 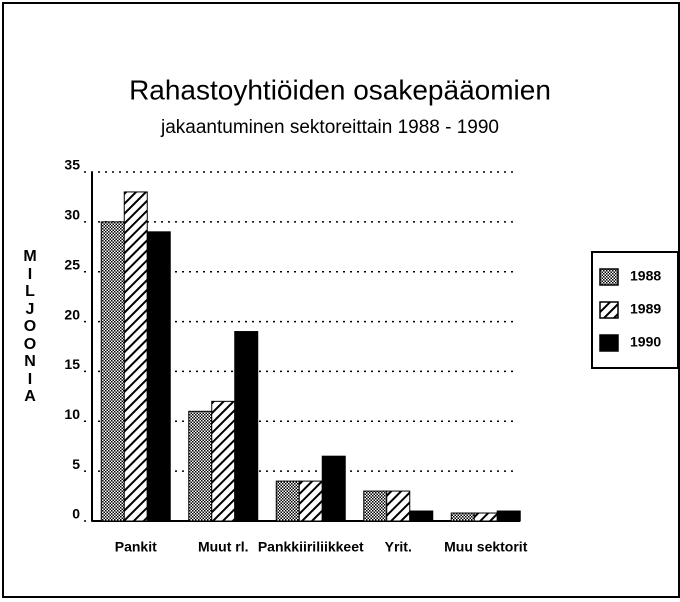 What do you see at coordinates (76, 514) in the screenshot?
I see `y-tick-label: 0` at bounding box center [76, 514].